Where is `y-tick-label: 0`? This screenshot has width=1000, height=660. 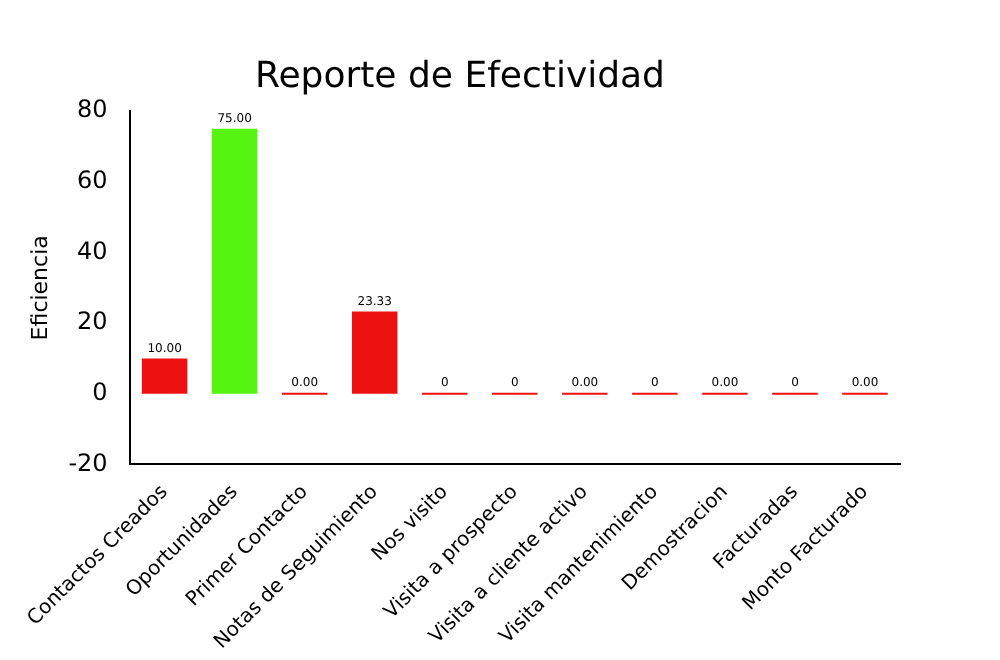
y-tick-label: 0 is located at coordinates (100, 392).